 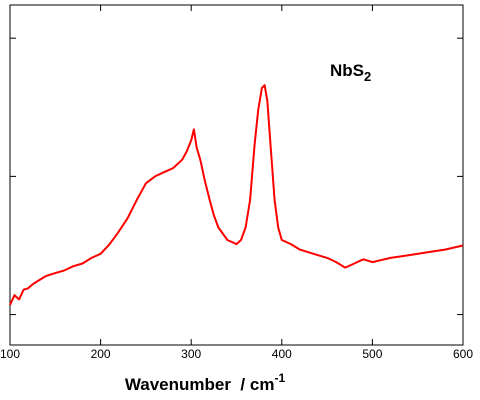 What do you see at coordinates (347, 70) in the screenshot?
I see `annotation-text: NbS` at bounding box center [347, 70].